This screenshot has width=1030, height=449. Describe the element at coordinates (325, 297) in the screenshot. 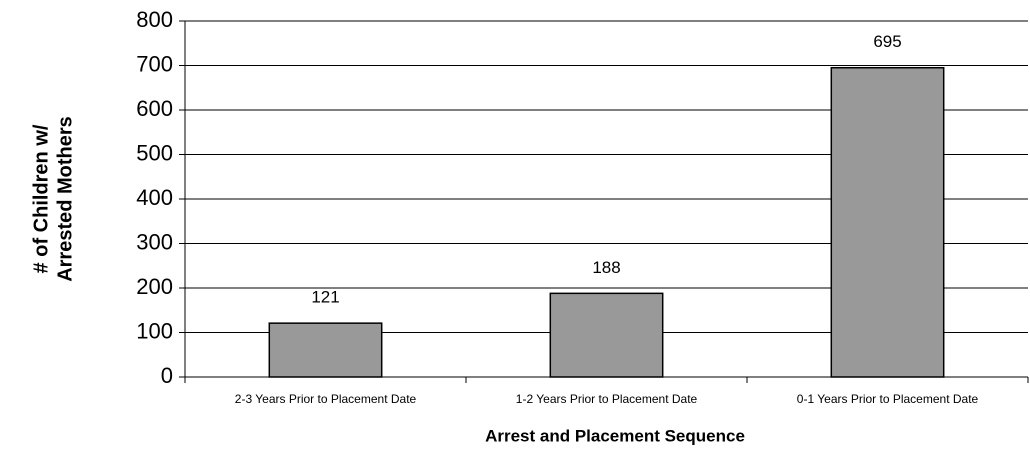

I see `value-label: 121` at that location.